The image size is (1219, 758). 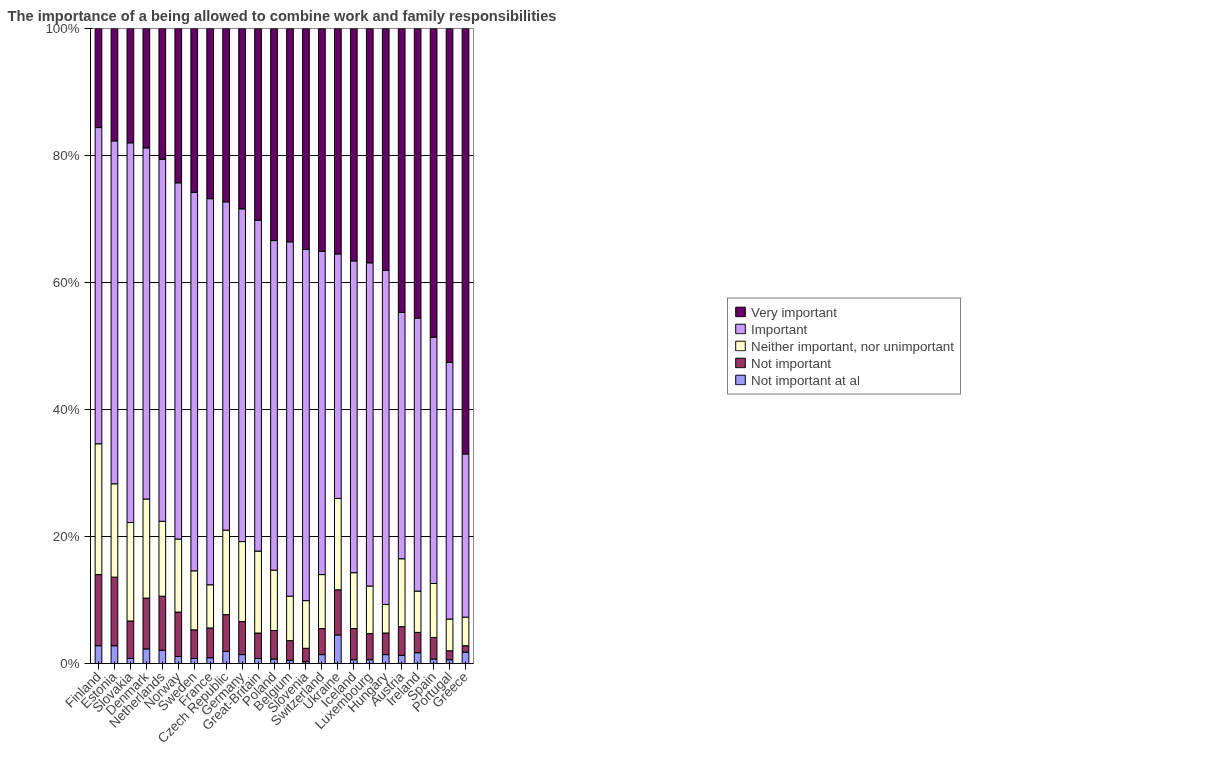 What do you see at coordinates (779, 328) in the screenshot?
I see `legend-label: Important` at bounding box center [779, 328].